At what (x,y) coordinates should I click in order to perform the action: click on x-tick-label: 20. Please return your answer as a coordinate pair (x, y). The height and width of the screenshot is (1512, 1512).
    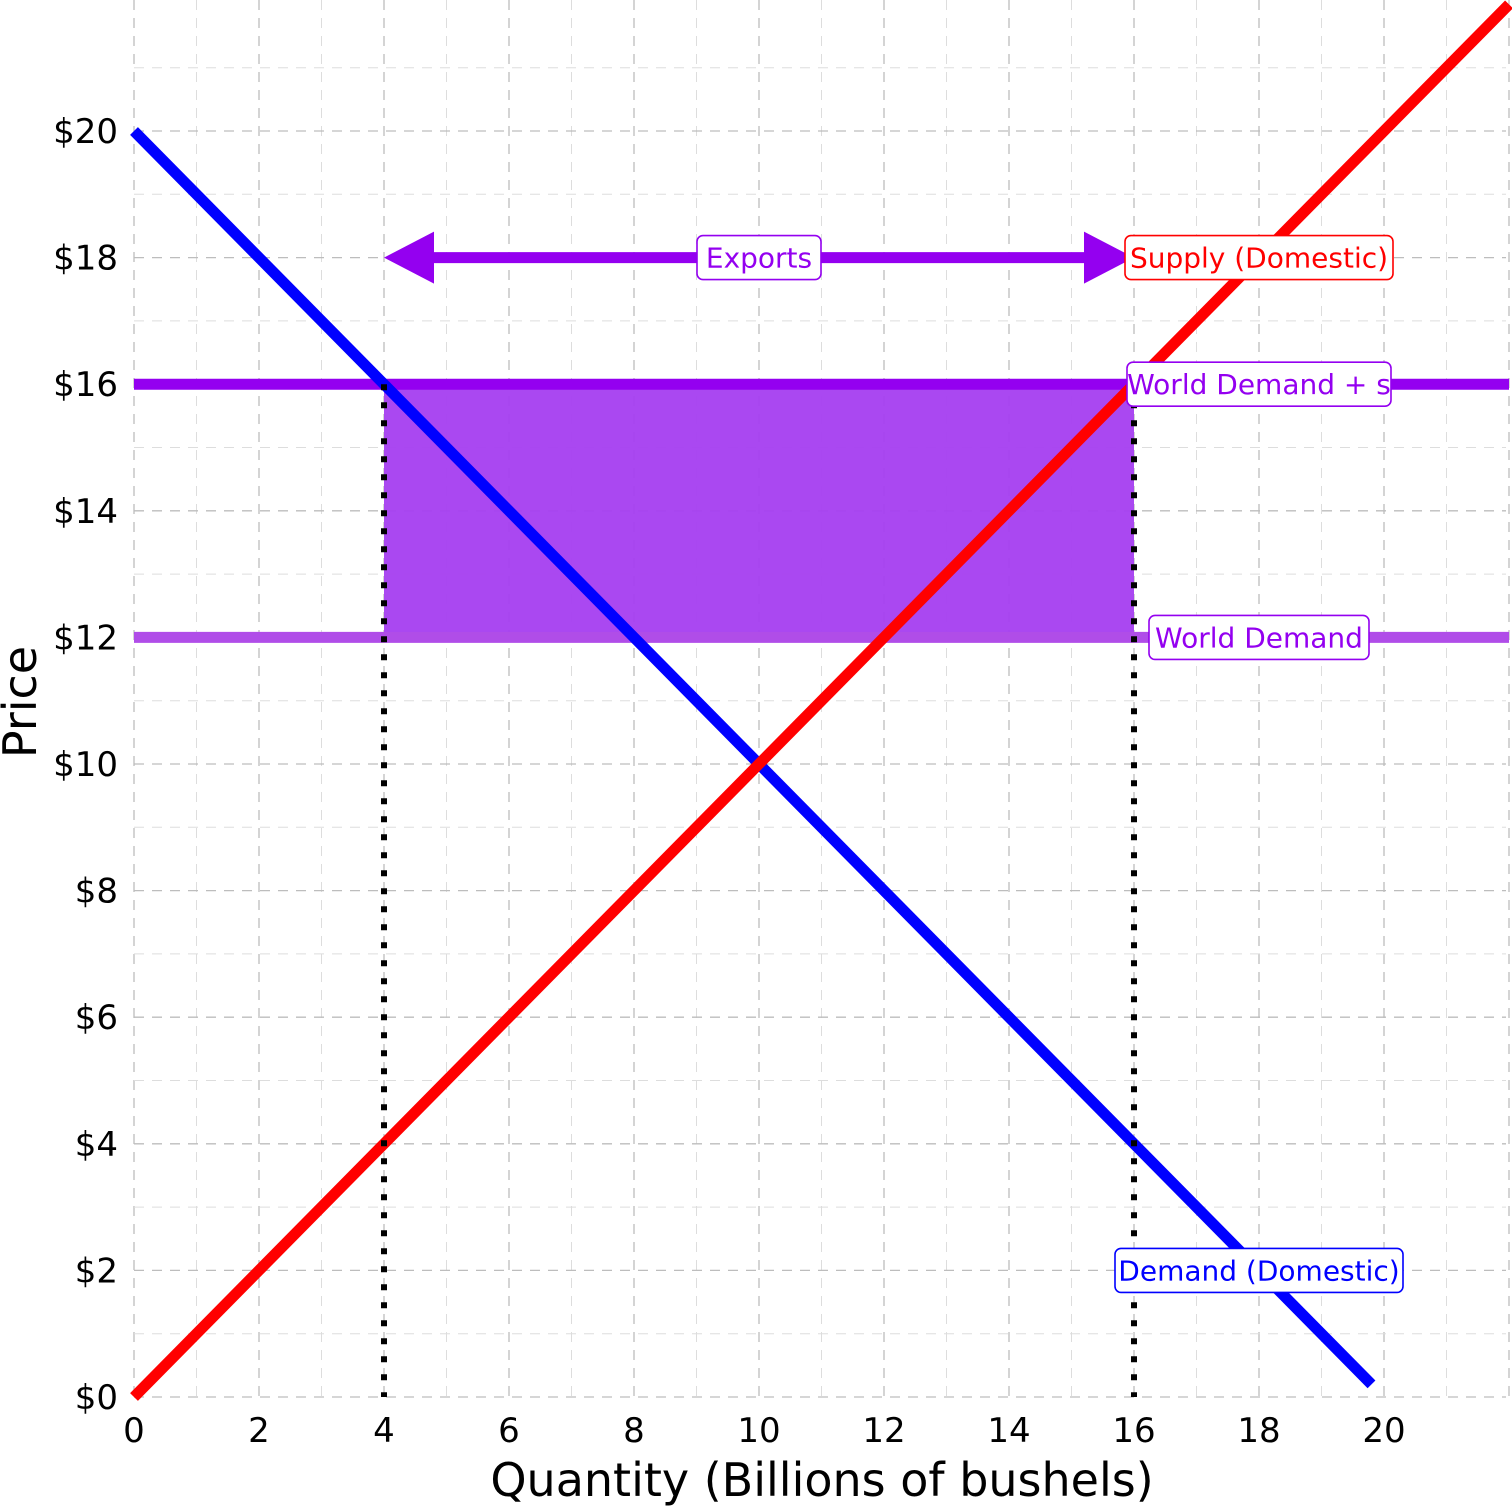
    Looking at the image, I should click on (1383, 1431).